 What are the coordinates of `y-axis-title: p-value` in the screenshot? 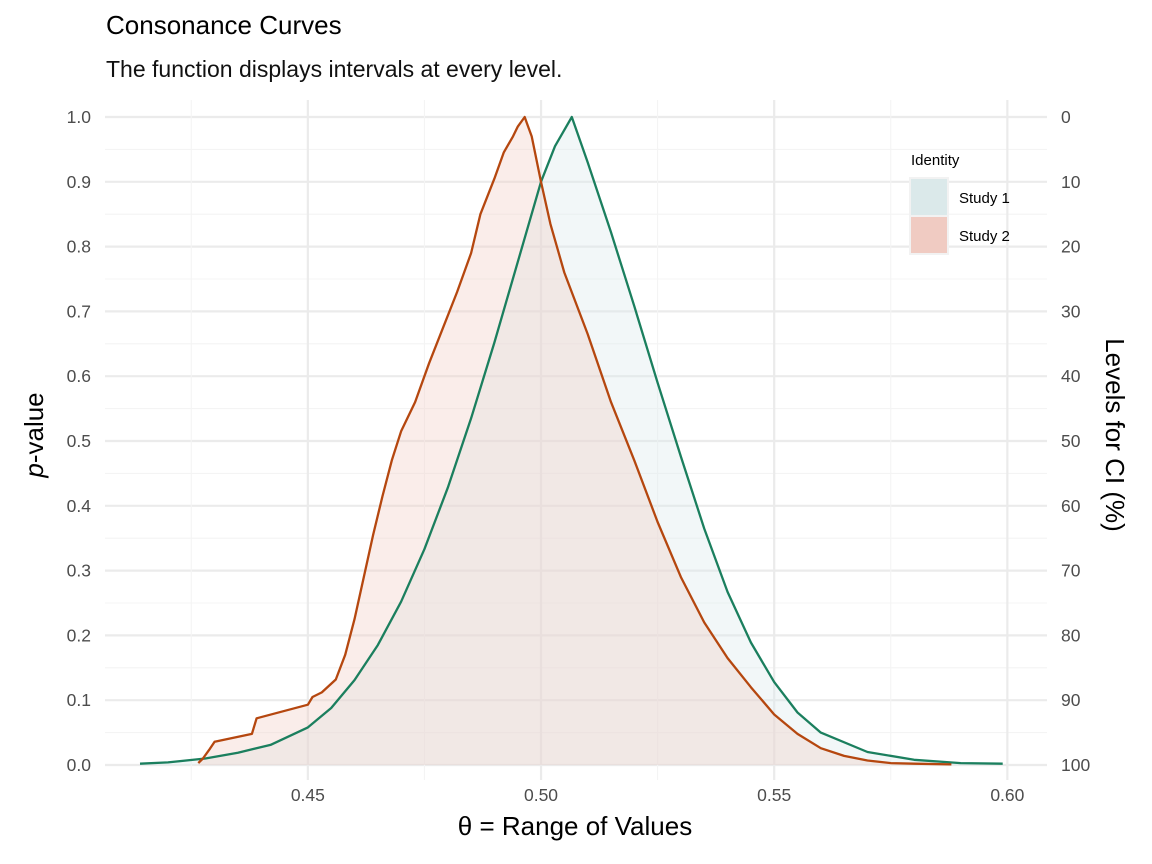 It's located at (34, 435).